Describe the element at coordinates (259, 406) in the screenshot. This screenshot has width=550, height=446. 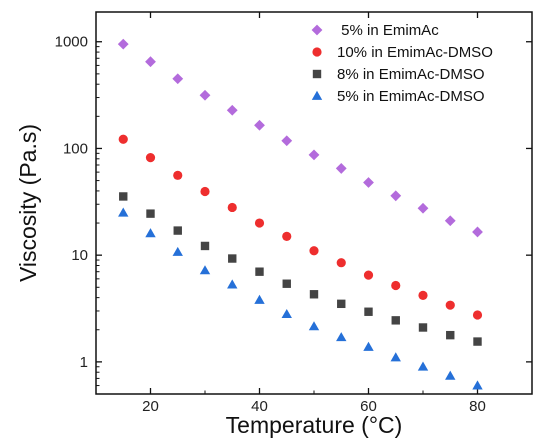
I see `x-tick-label: 40` at that location.